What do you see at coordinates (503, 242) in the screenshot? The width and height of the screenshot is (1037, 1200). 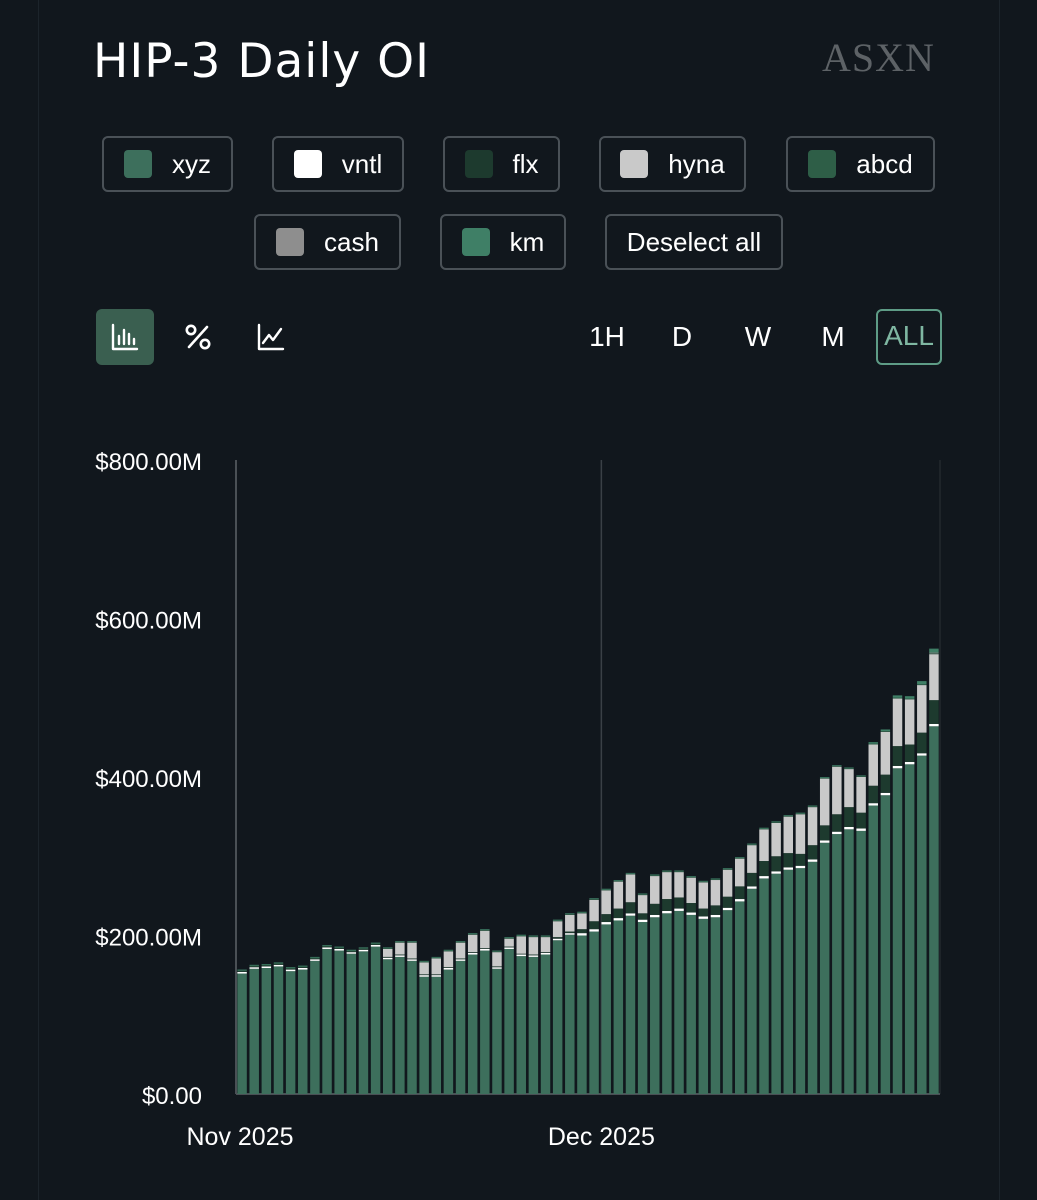 I see `legend-item-km: km` at bounding box center [503, 242].